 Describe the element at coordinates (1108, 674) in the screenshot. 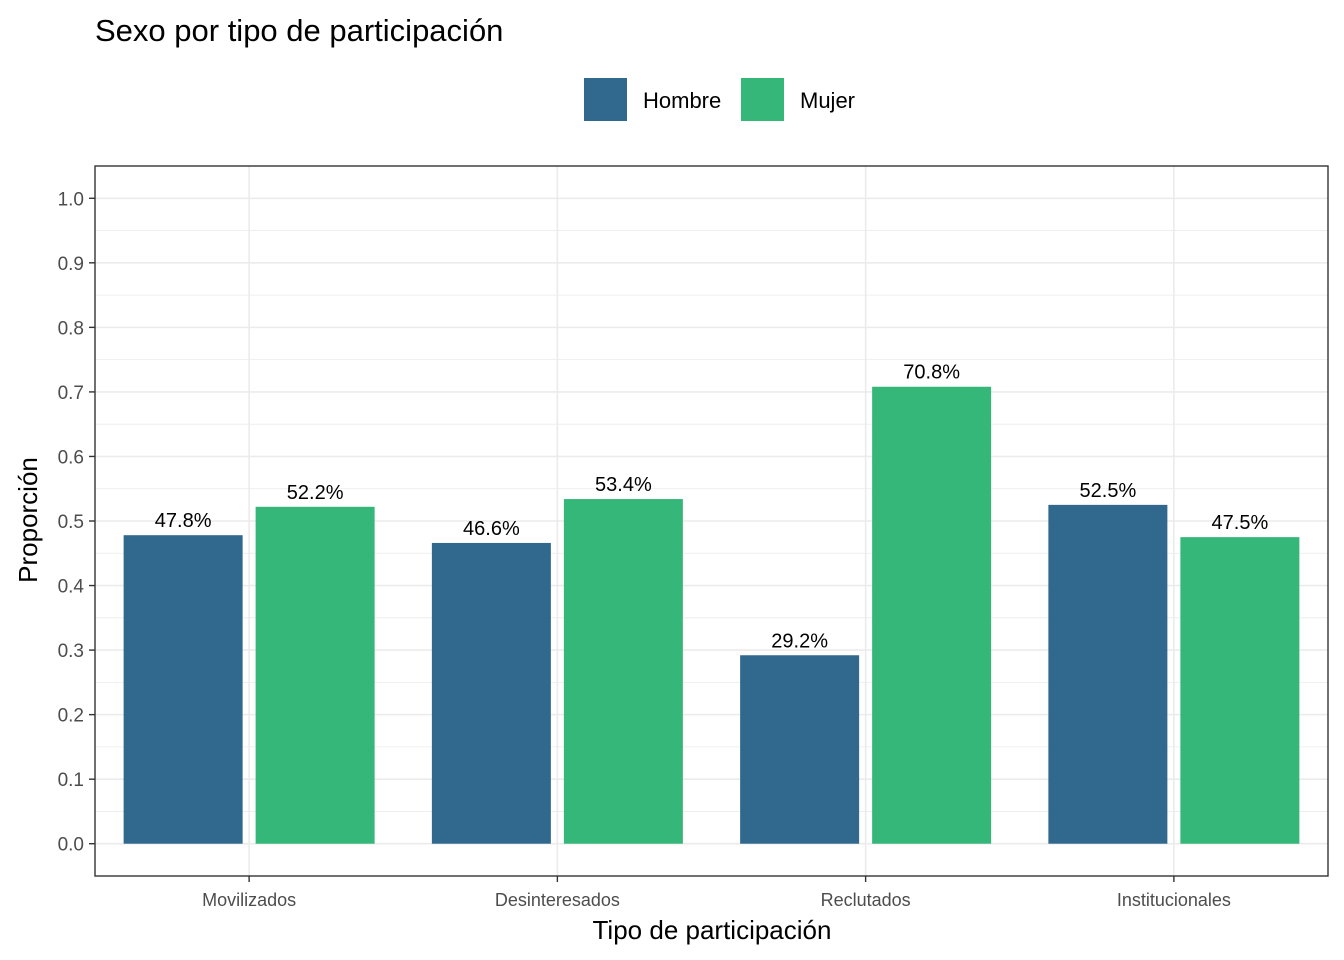

I see `bar-hombre-institucionales` at that location.